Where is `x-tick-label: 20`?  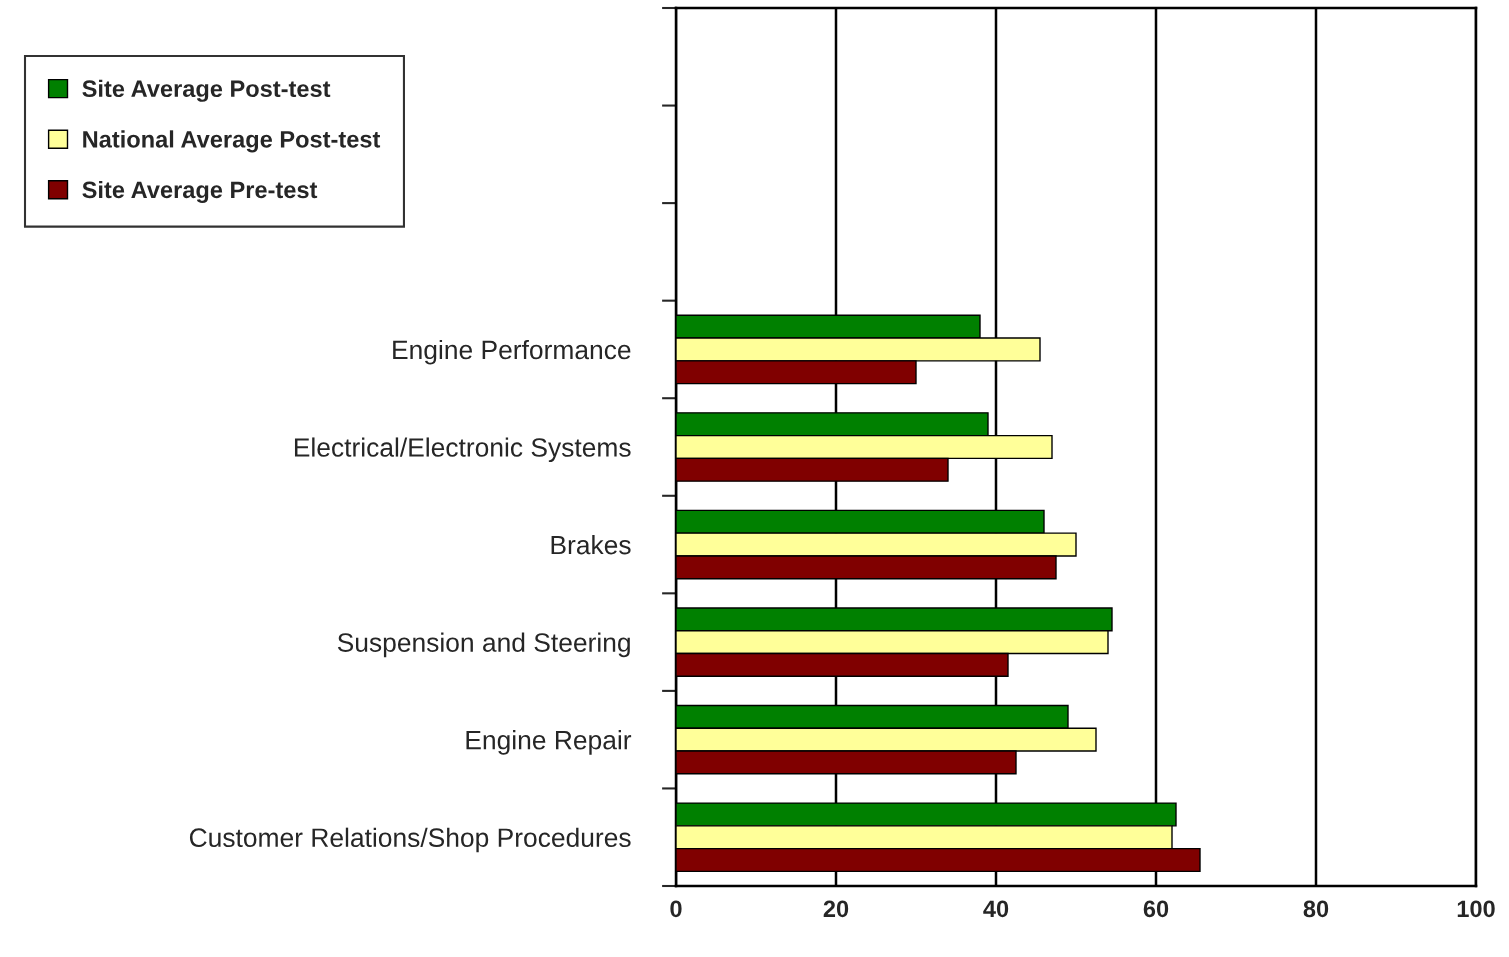 x-tick-label: 20 is located at coordinates (836, 909).